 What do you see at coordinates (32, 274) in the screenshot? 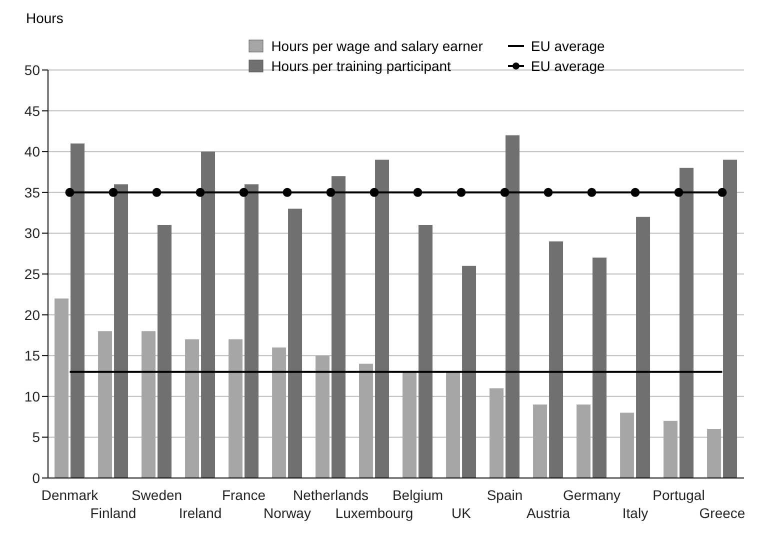
I see `y-tick-label: 25` at bounding box center [32, 274].